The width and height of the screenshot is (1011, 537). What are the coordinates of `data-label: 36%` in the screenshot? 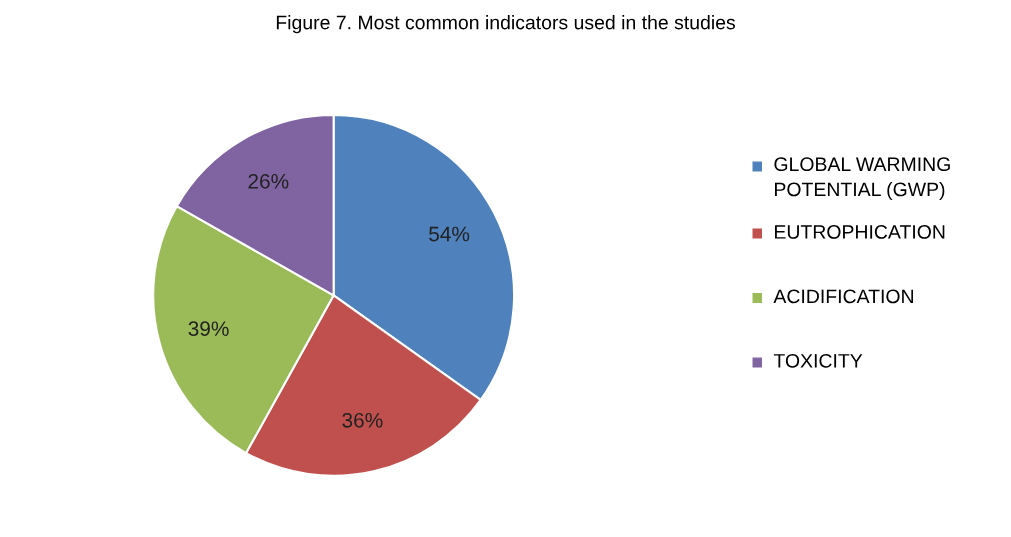 It's located at (362, 420).